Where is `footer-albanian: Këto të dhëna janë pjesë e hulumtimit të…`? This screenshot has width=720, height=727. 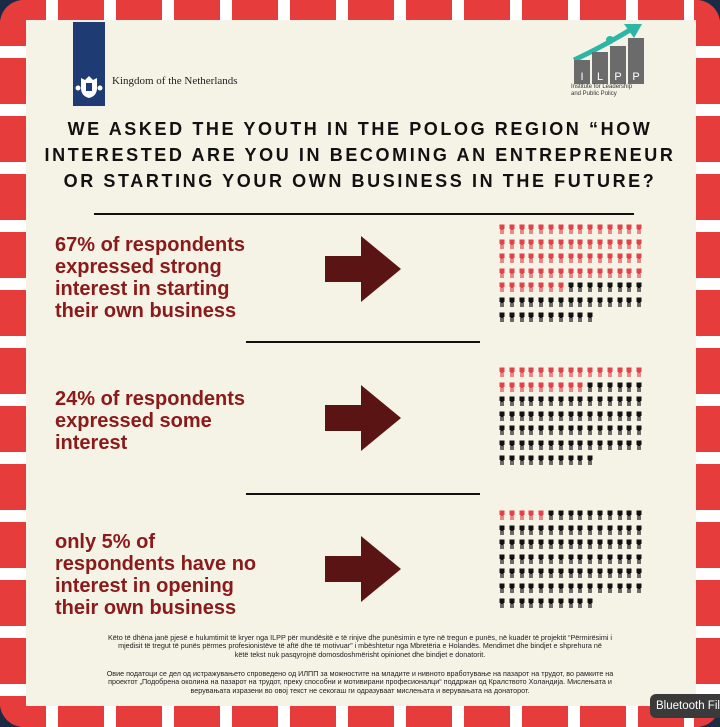 footer-albanian: Këto të dhëna janë pjesë e hulumtimit të… is located at coordinates (360, 646).